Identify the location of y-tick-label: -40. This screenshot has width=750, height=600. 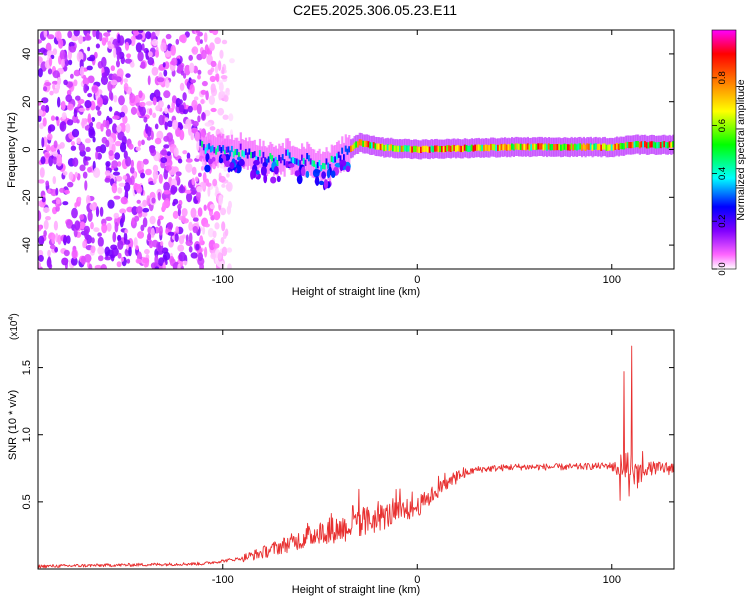
(27, 245).